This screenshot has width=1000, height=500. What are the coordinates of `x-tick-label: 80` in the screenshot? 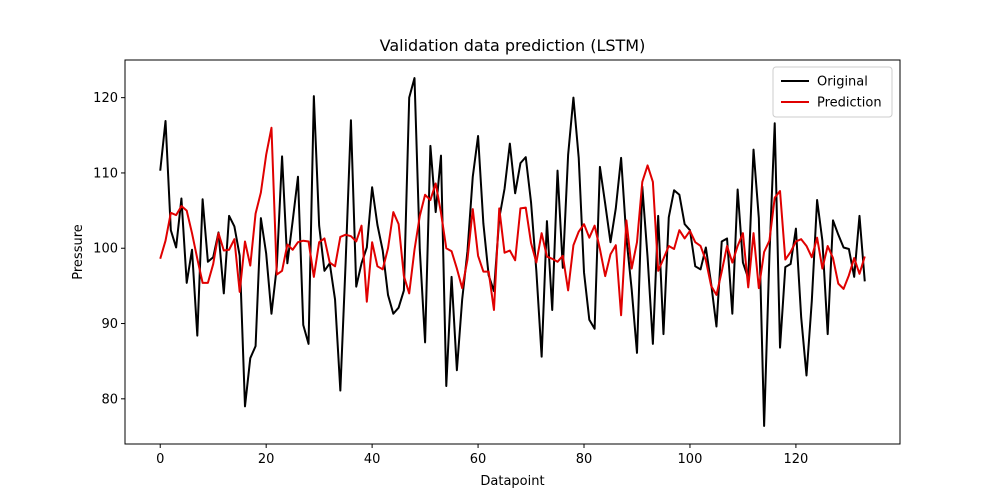 It's located at (584, 459).